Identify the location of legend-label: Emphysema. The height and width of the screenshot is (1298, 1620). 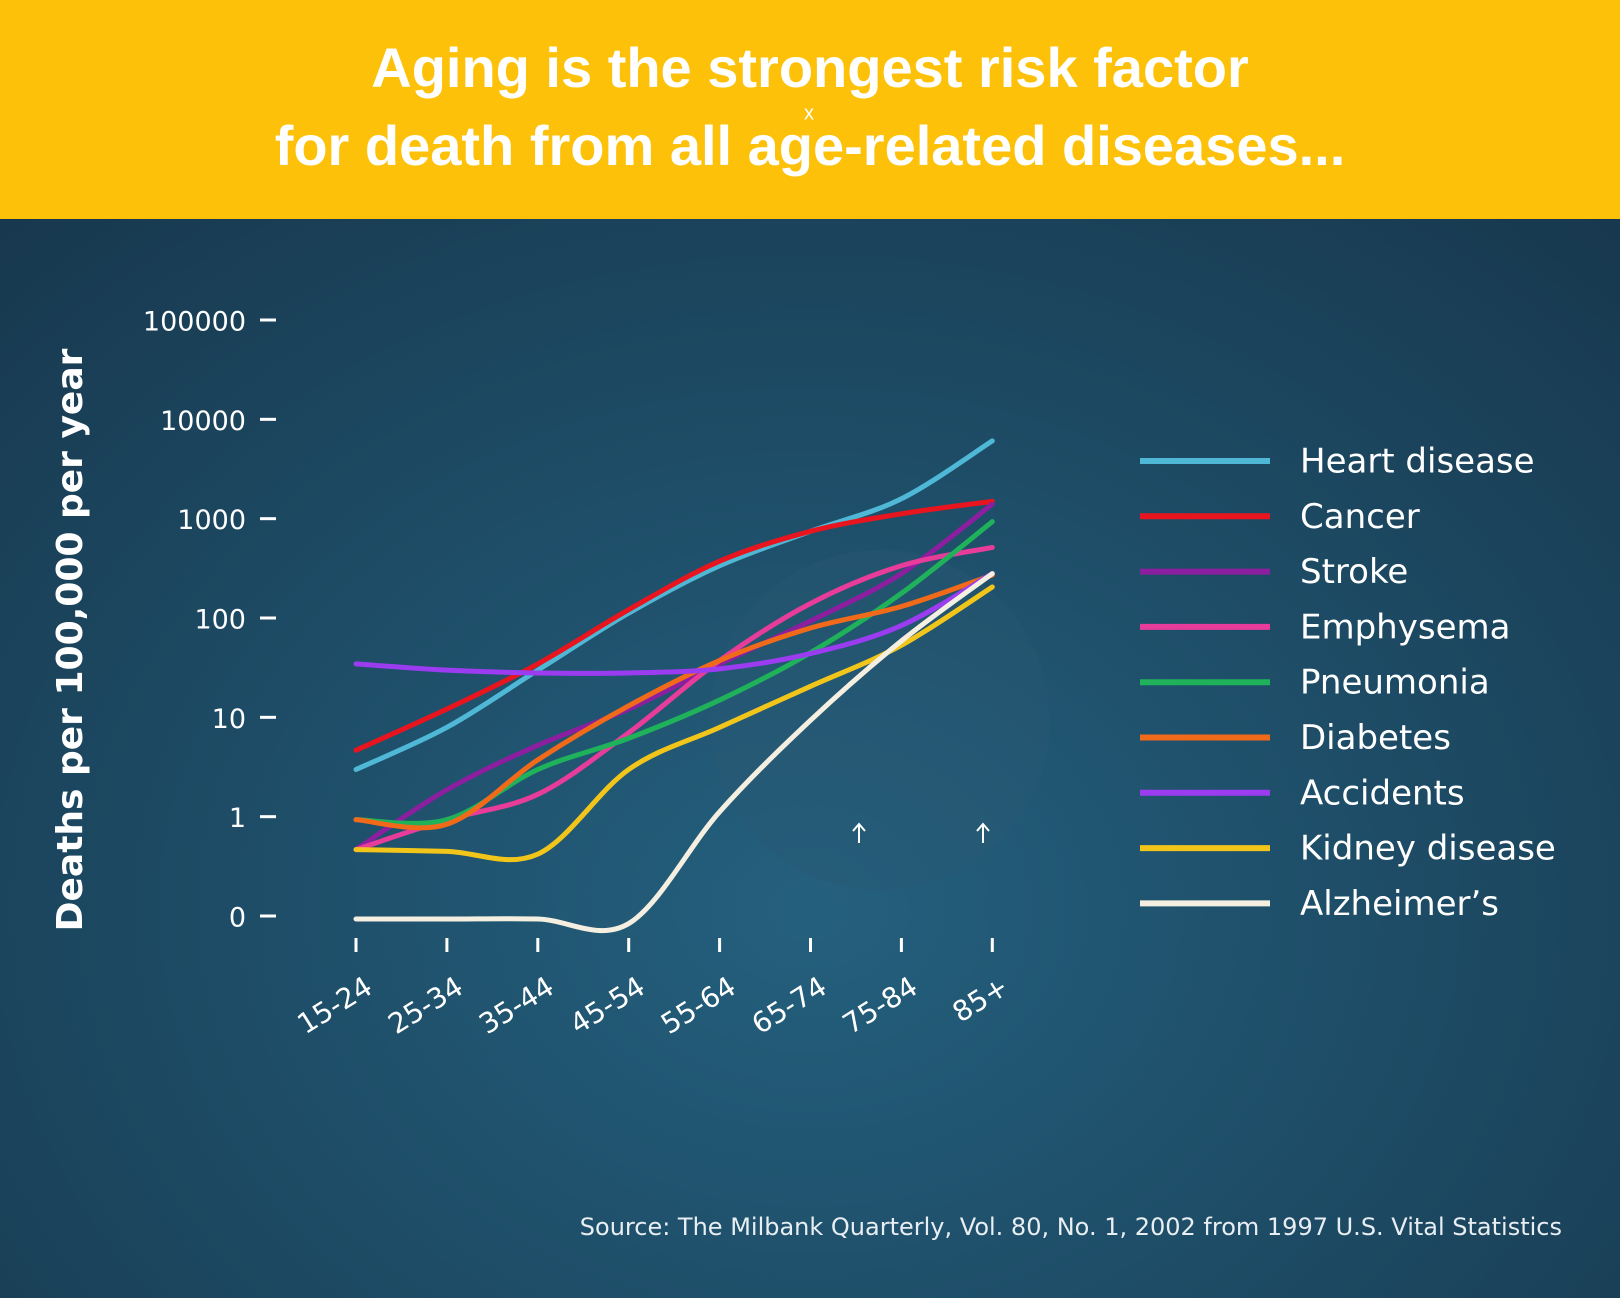
(1405, 627).